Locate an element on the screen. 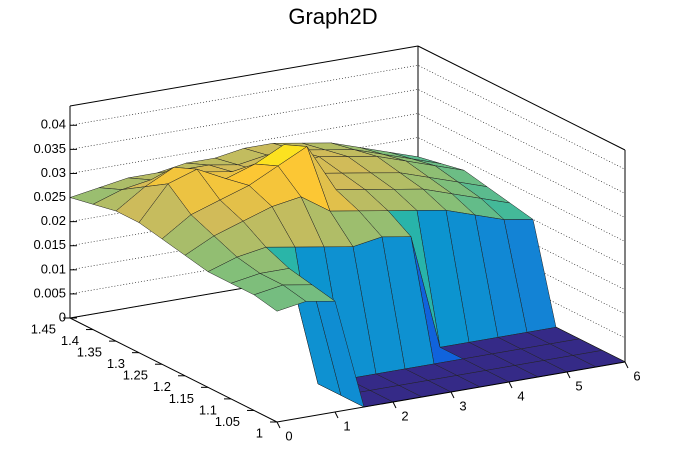 The width and height of the screenshot is (696, 472). x-tick-label: 1 is located at coordinates (346, 425).